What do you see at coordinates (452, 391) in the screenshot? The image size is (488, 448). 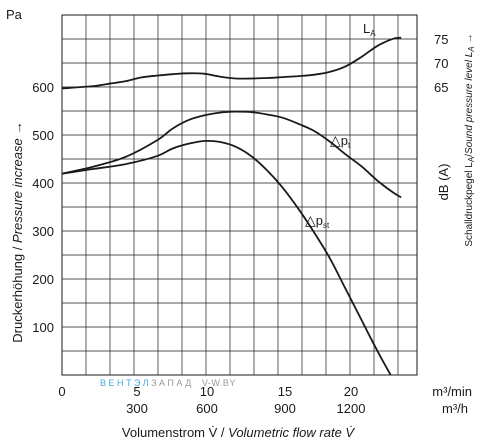 I see `x-unit-m3min: m³/min` at bounding box center [452, 391].